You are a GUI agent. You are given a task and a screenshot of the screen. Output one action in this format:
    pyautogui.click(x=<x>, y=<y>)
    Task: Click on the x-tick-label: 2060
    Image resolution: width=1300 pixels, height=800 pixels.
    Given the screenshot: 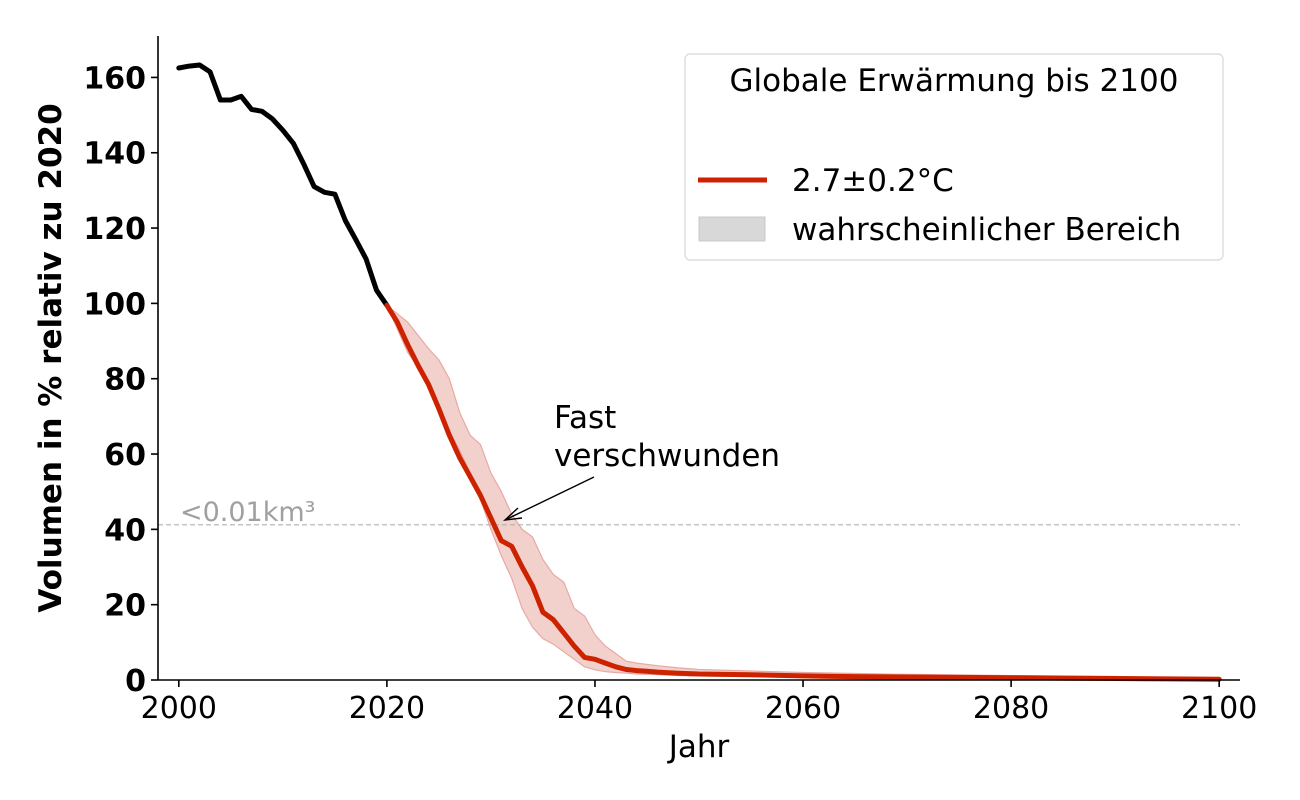 What is the action you would take?
    pyautogui.click(x=803, y=708)
    